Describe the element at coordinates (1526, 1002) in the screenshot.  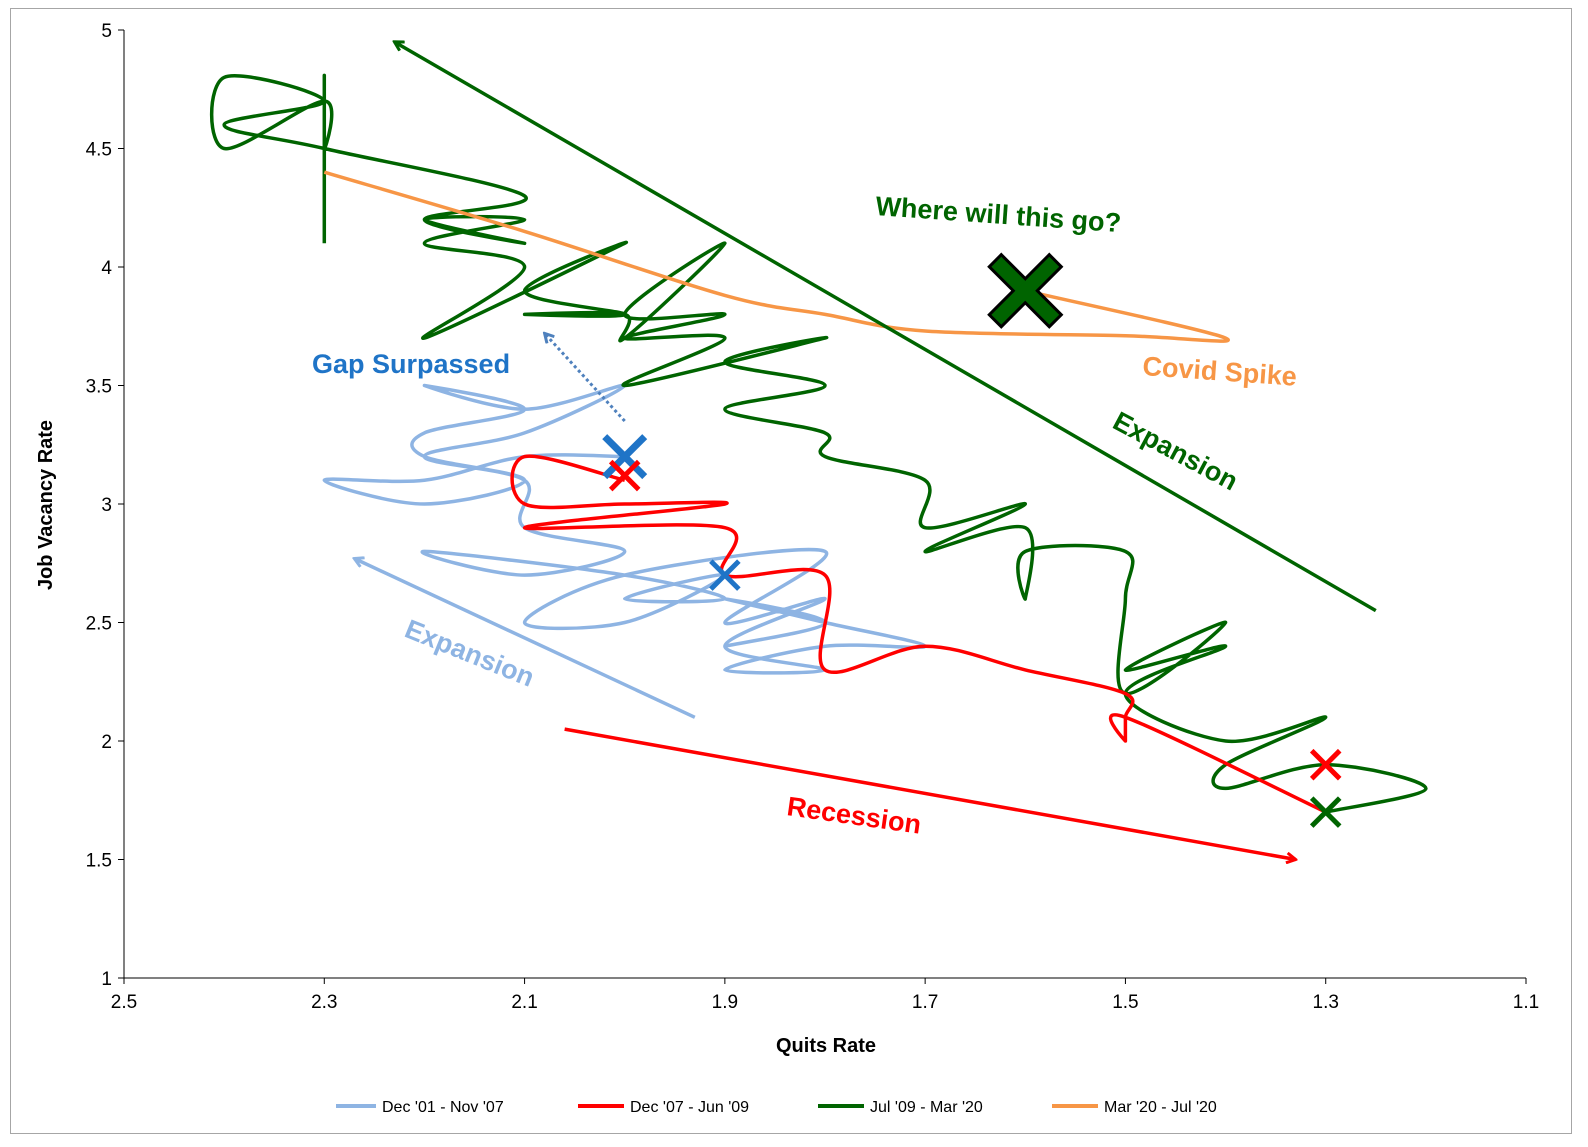
I see `x-tick-label: 1.1` at that location.